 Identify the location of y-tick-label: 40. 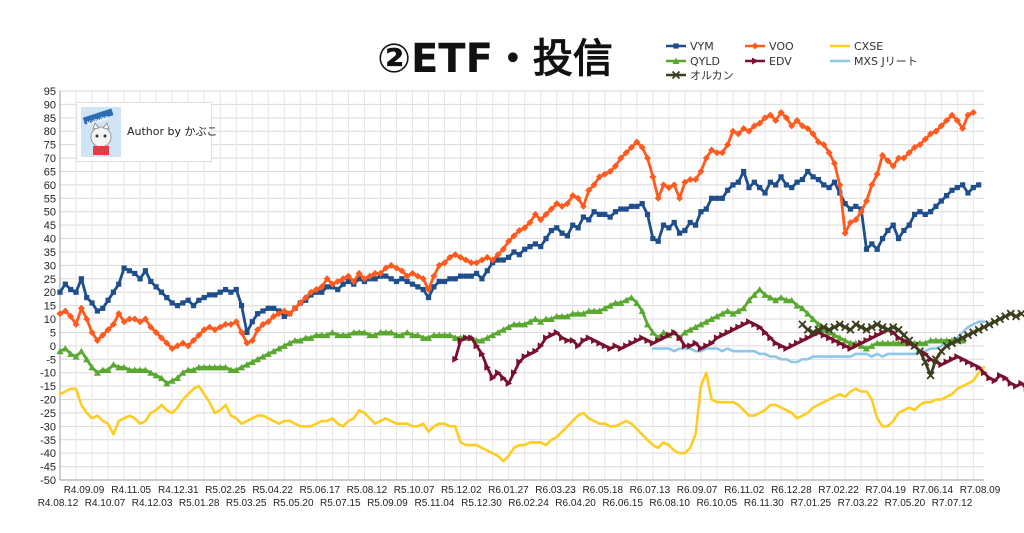
(50, 240).